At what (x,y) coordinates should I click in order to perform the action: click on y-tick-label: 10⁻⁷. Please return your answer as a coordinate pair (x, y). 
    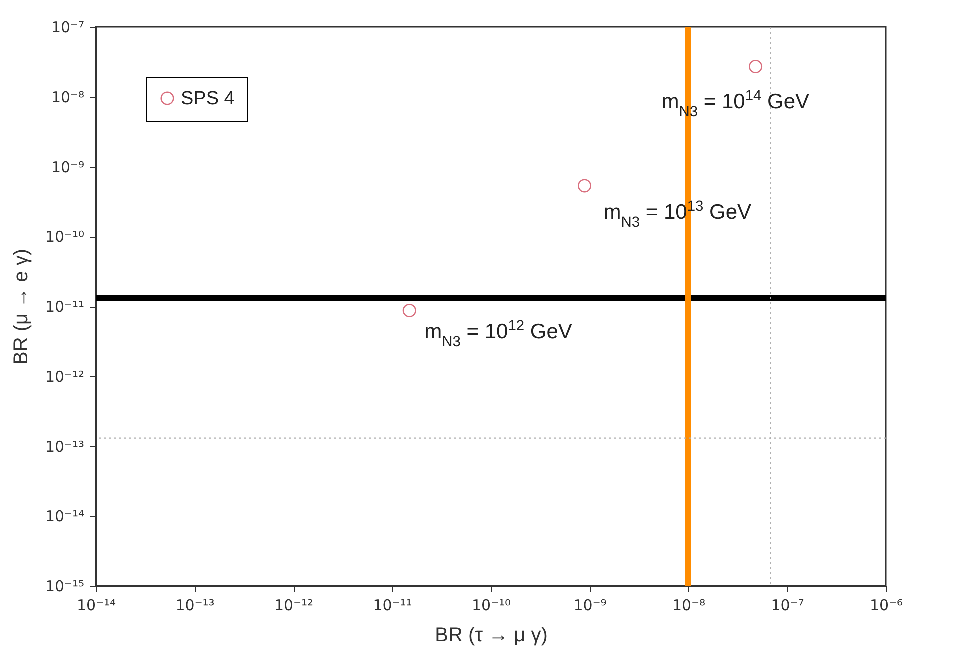
    Looking at the image, I should click on (67, 27).